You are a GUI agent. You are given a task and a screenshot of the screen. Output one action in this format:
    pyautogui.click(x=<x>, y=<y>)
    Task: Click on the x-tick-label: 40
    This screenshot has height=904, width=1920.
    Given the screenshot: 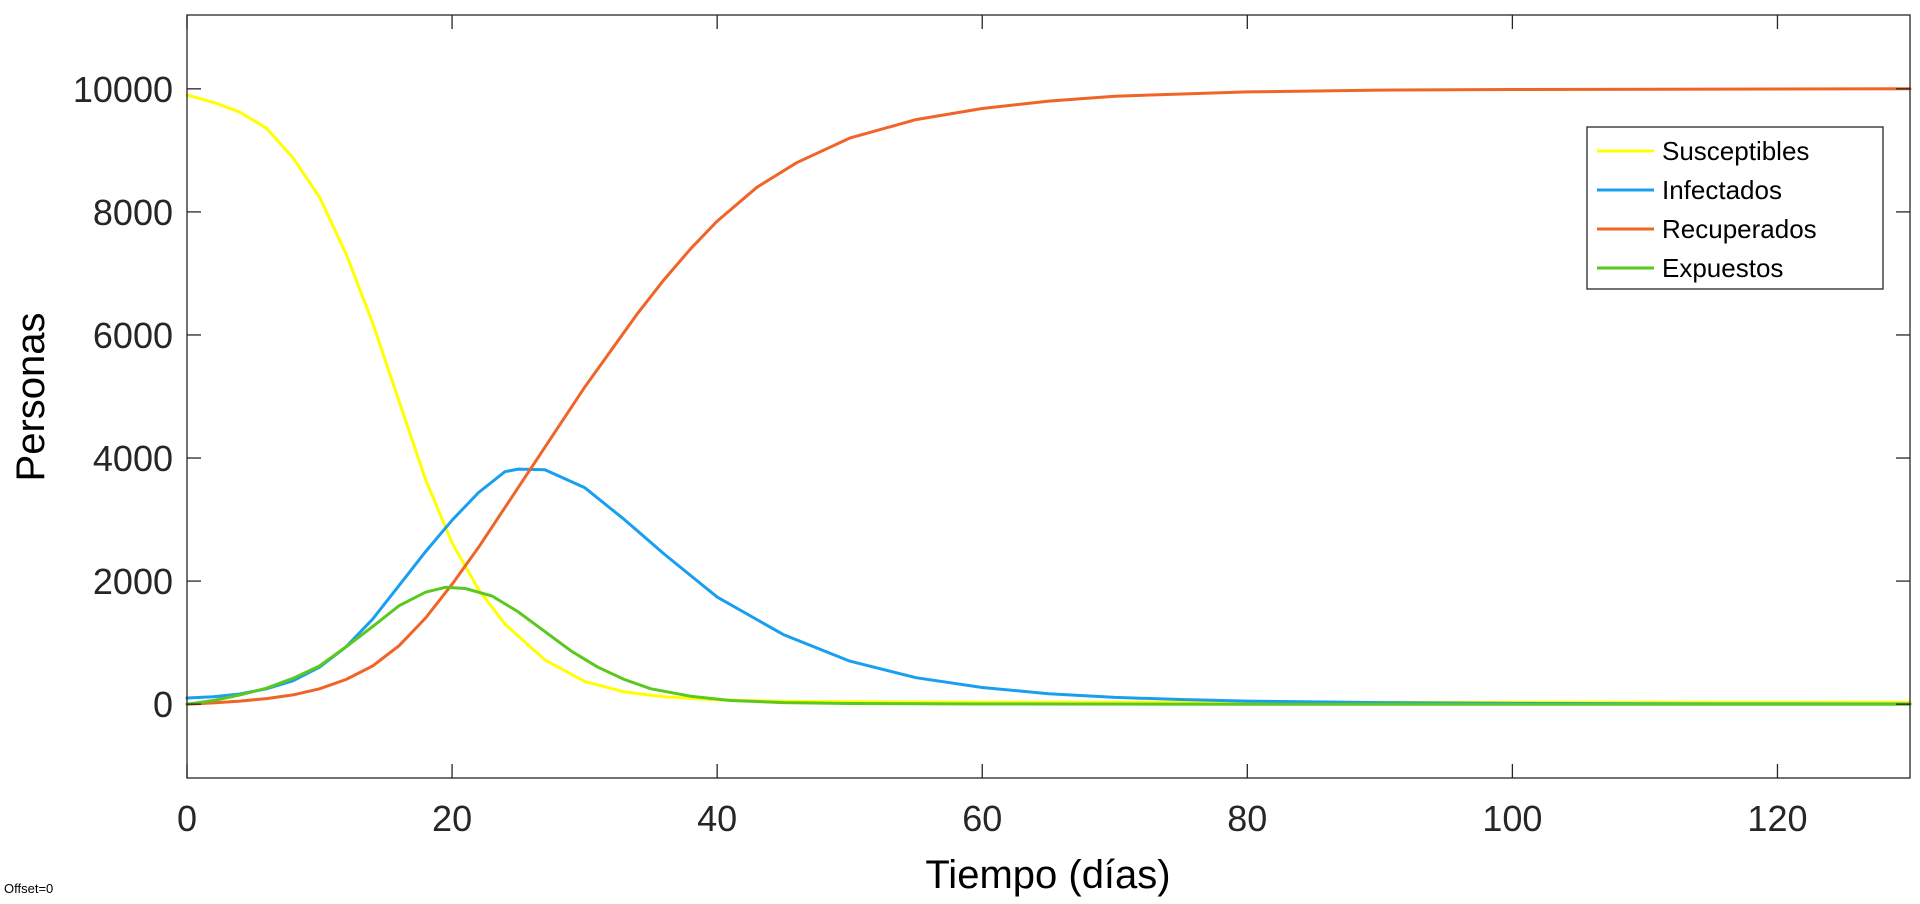 What is the action you would take?
    pyautogui.click(x=717, y=818)
    